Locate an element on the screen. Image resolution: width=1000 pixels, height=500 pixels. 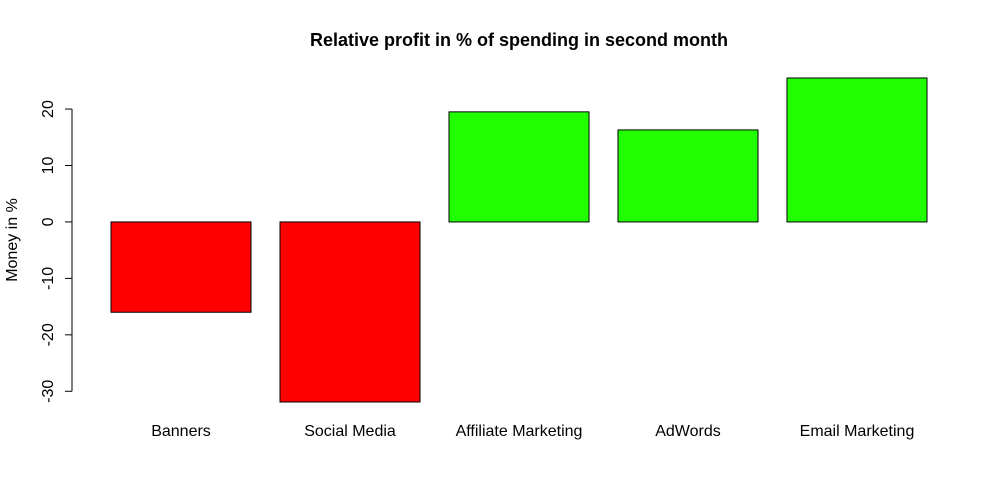
y-axis-label: Money in % is located at coordinates (12, 240).